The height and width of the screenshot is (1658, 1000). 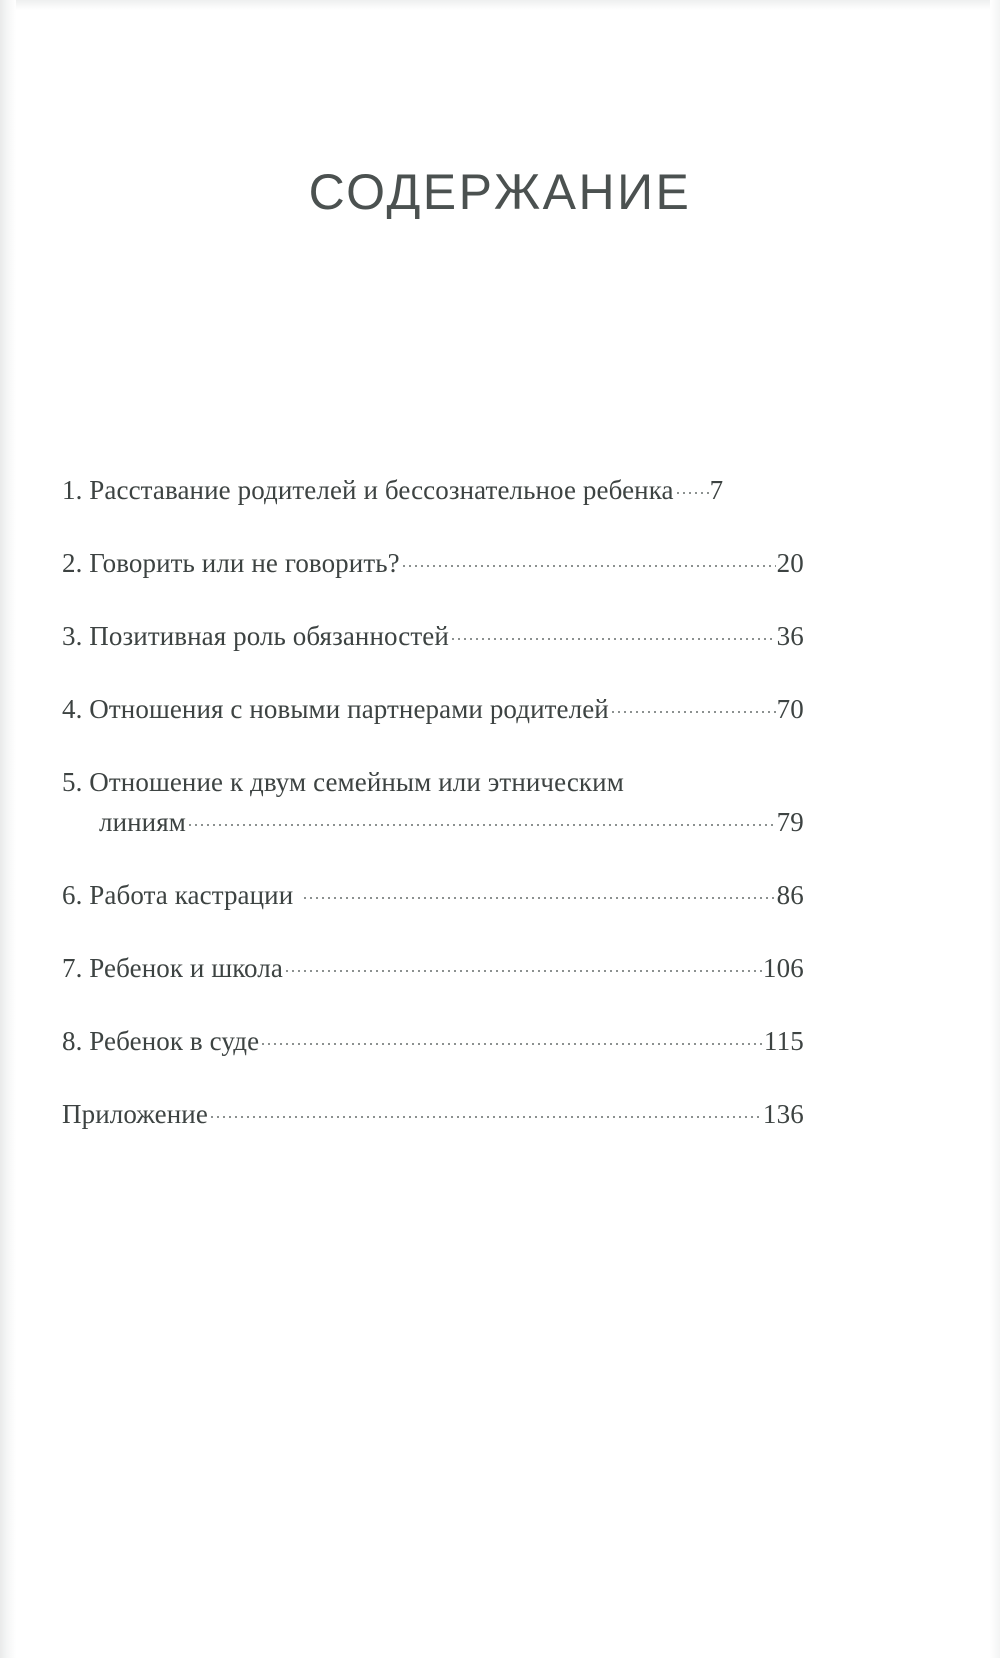 I want to click on toc-entry-line: 2. Говорить или не говорить? 20, so click(x=433, y=563).